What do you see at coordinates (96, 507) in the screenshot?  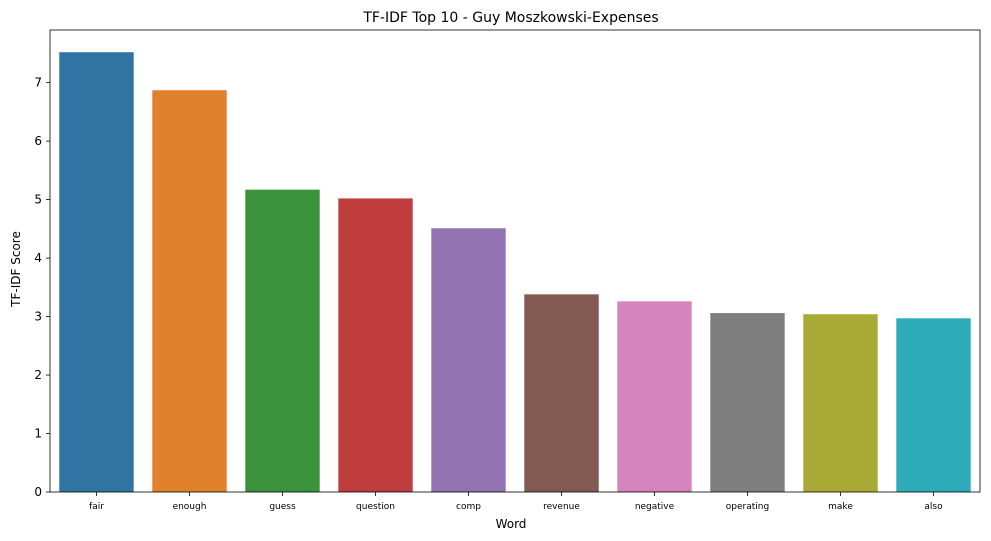 I see `x-tick-label: fair` at bounding box center [96, 507].